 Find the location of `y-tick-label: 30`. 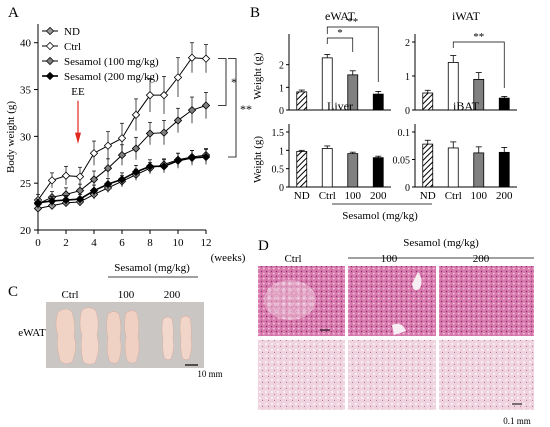

y-tick-label: 30 is located at coordinates (26, 137).